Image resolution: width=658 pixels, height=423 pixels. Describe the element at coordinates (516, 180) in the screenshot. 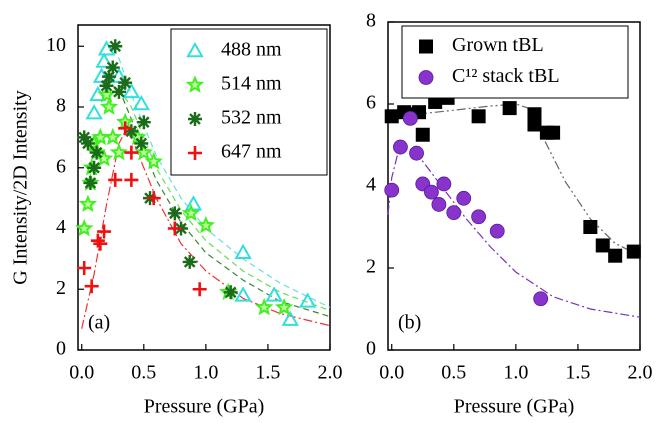

I see `fit-curve` at that location.